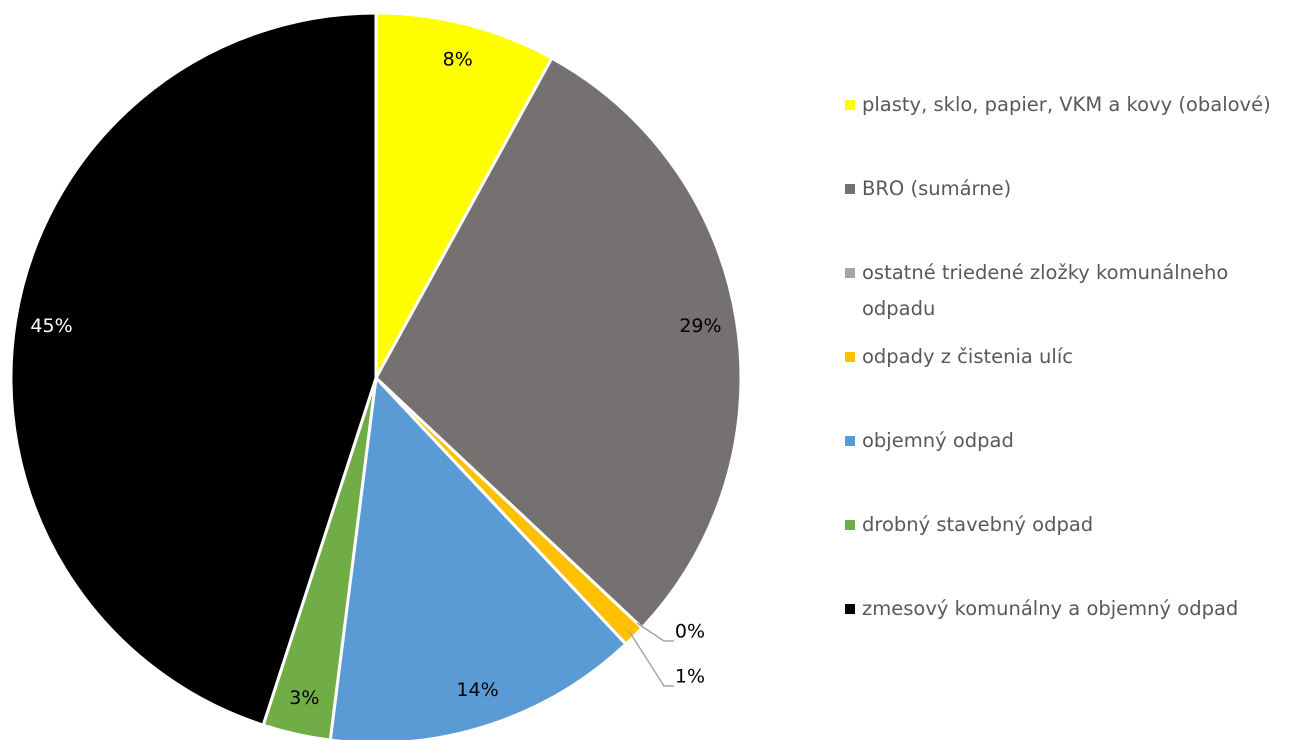  What do you see at coordinates (51, 326) in the screenshot?
I see `data-label: 45%` at bounding box center [51, 326].